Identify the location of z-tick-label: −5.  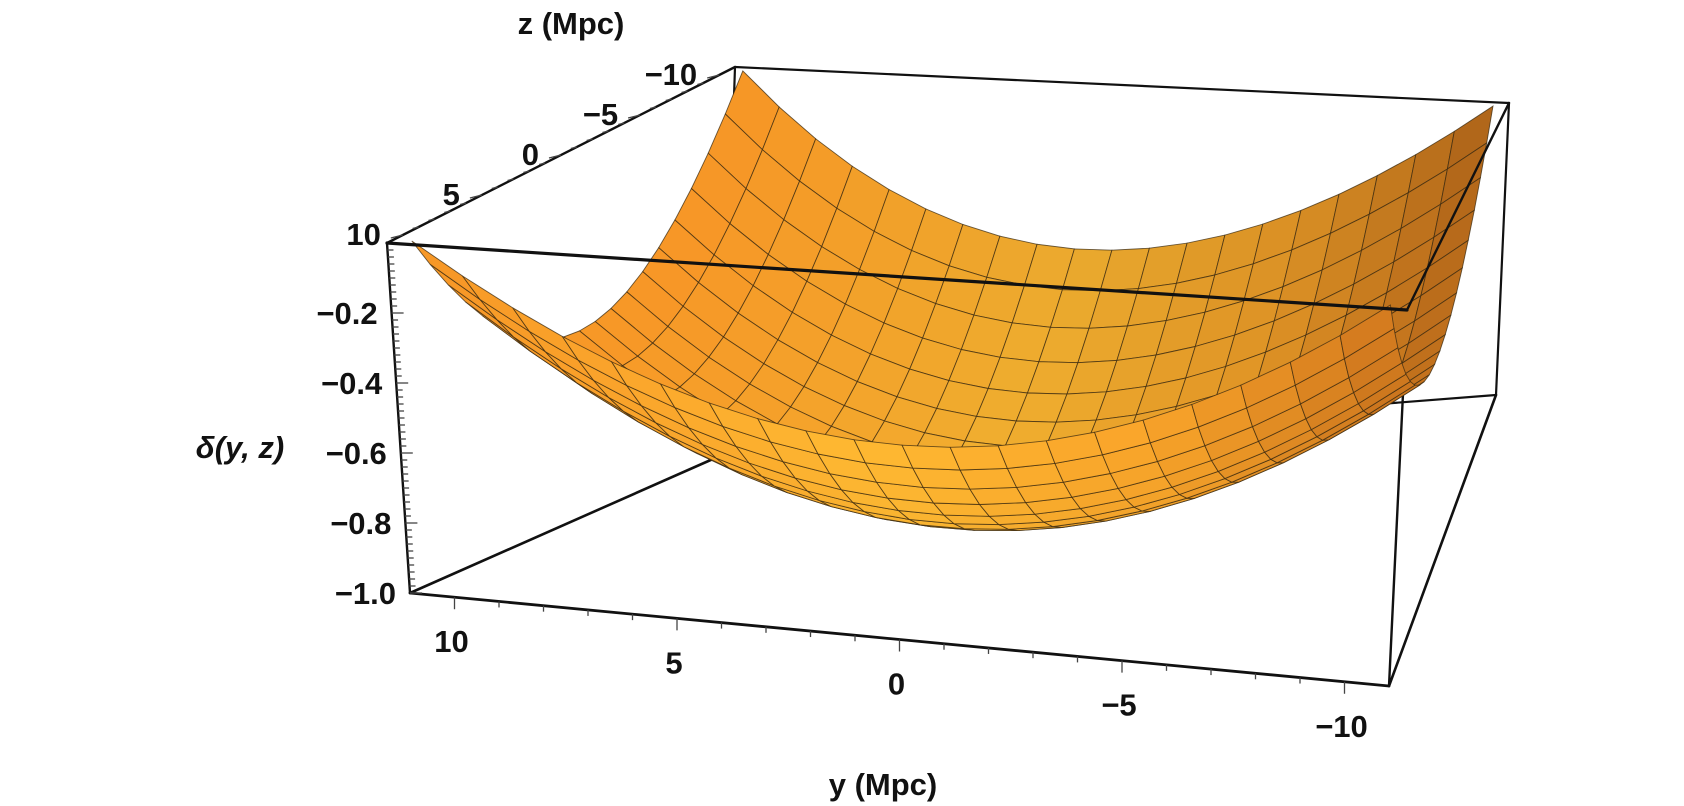
(600, 114).